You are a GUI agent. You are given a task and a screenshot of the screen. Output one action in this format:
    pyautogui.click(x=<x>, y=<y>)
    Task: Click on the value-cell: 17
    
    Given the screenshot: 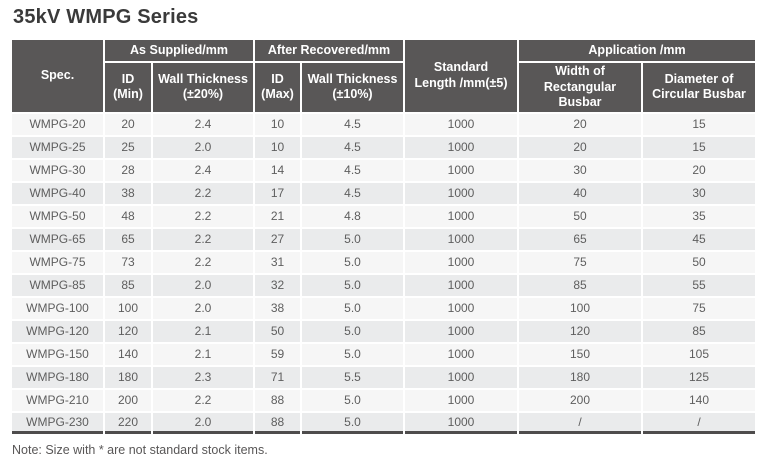 What is the action you would take?
    pyautogui.click(x=277, y=193)
    